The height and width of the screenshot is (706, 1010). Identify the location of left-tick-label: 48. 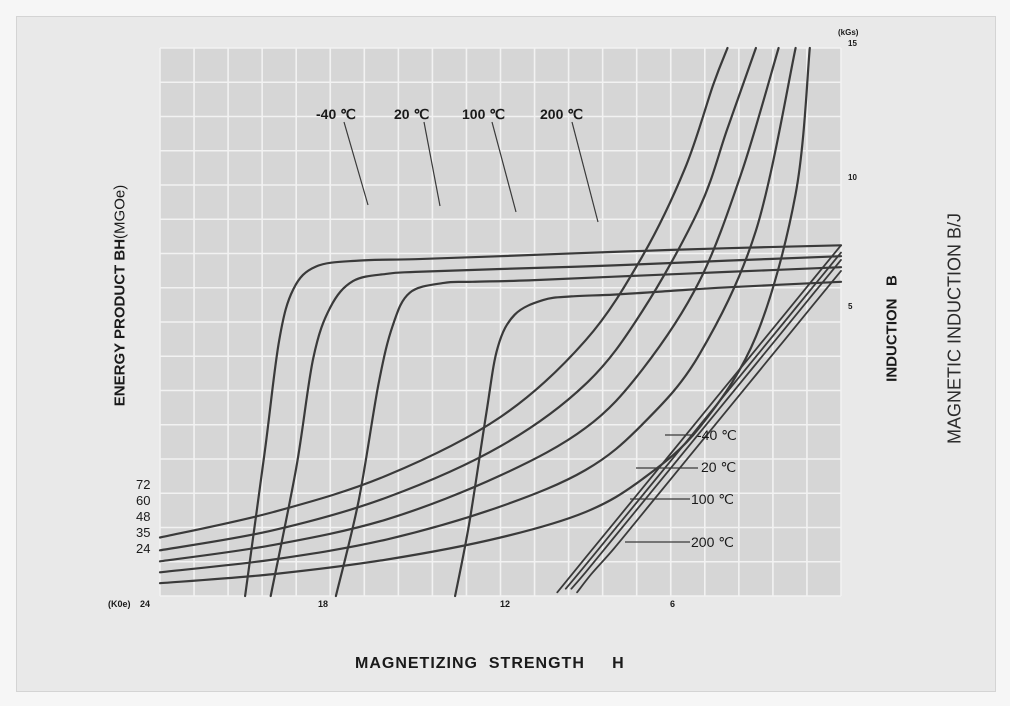
(143, 516).